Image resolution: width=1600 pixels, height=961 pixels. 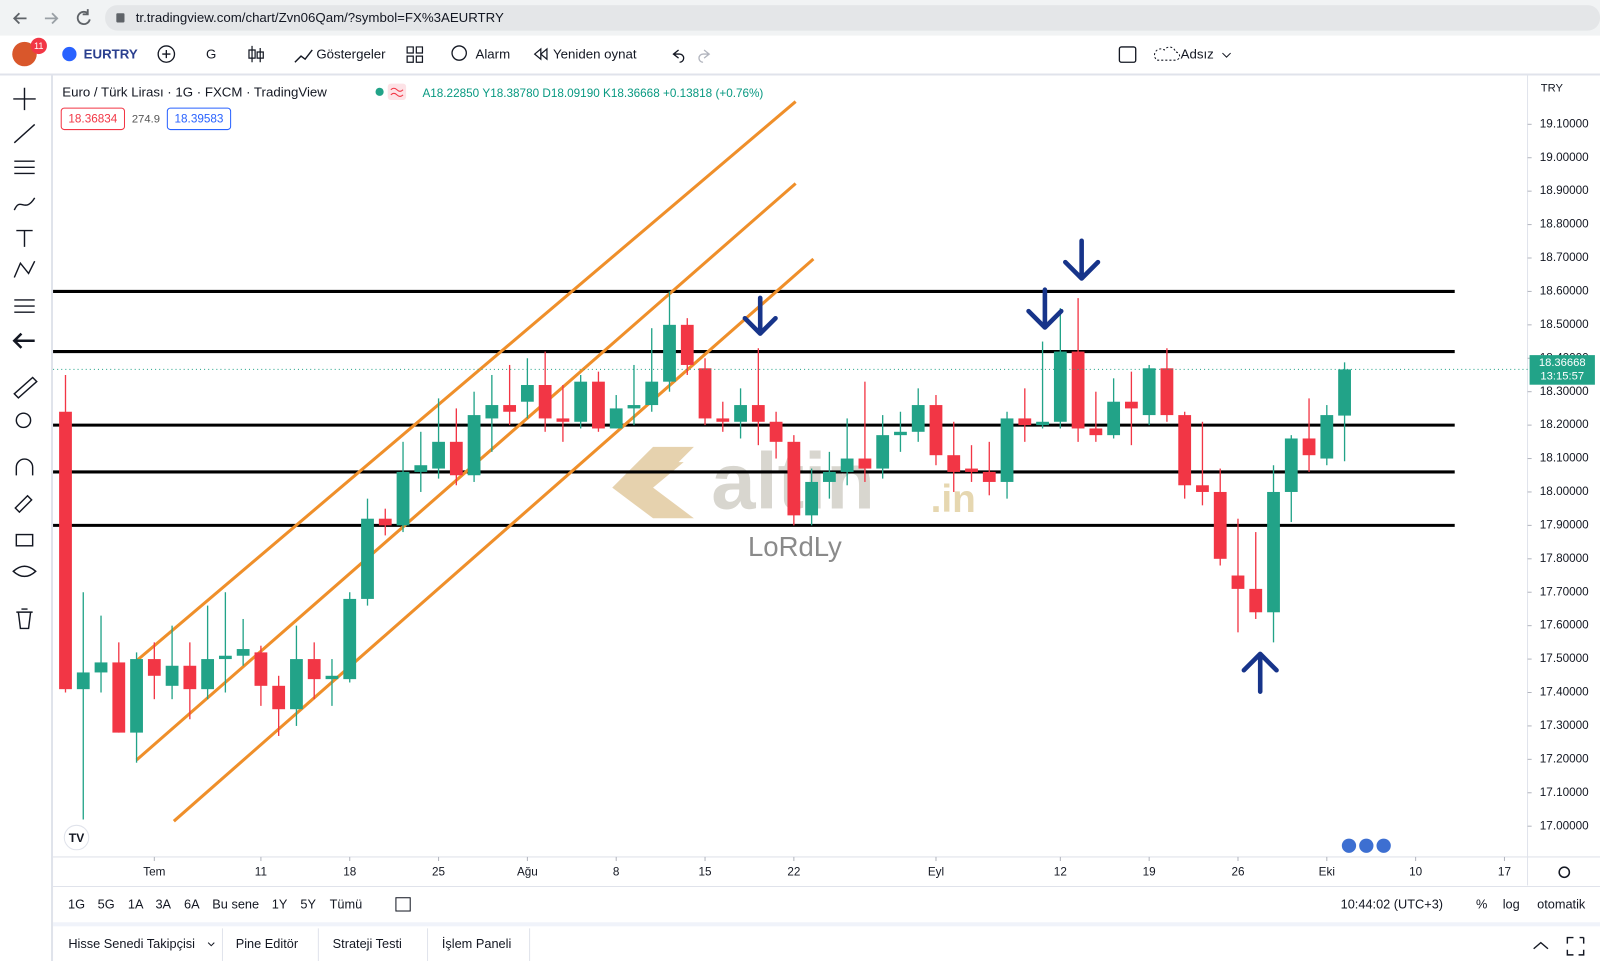 I want to click on market-status, so click(x=397, y=91).